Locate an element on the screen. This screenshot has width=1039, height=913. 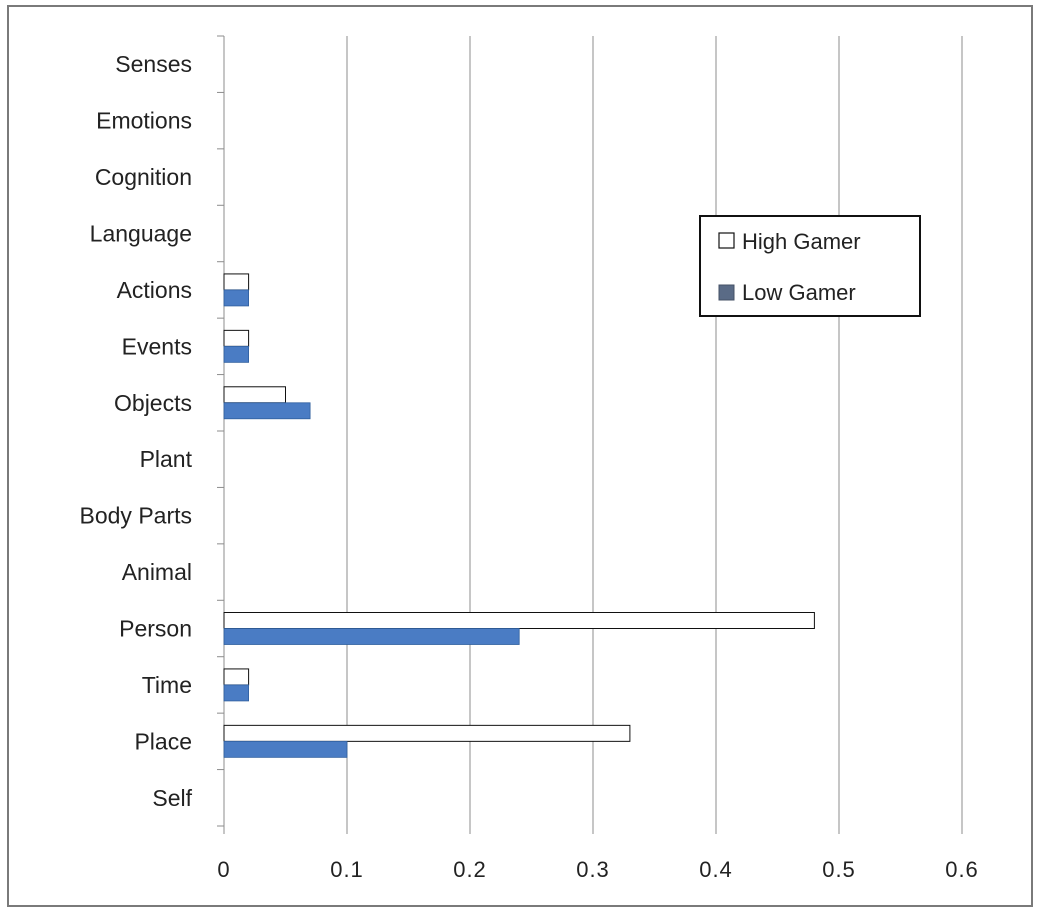
x-tick-label: 0.3 is located at coordinates (593, 869).